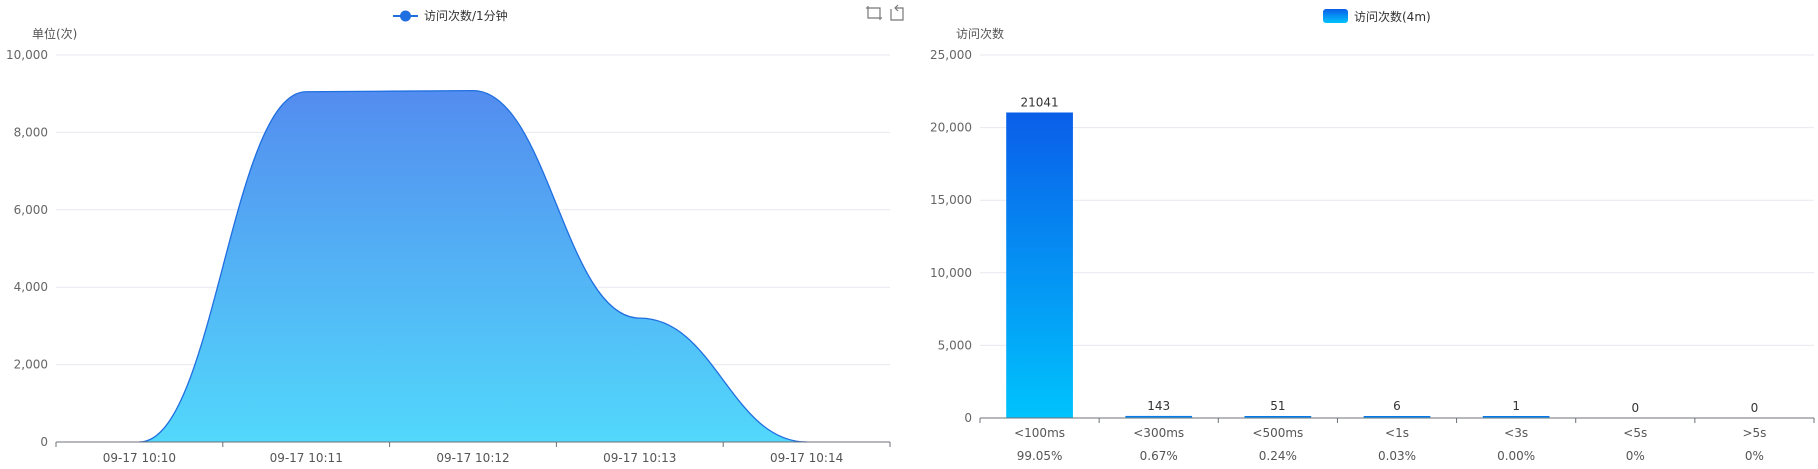 The height and width of the screenshot is (469, 1818). I want to click on x-tick-label: <5s, so click(1635, 433).